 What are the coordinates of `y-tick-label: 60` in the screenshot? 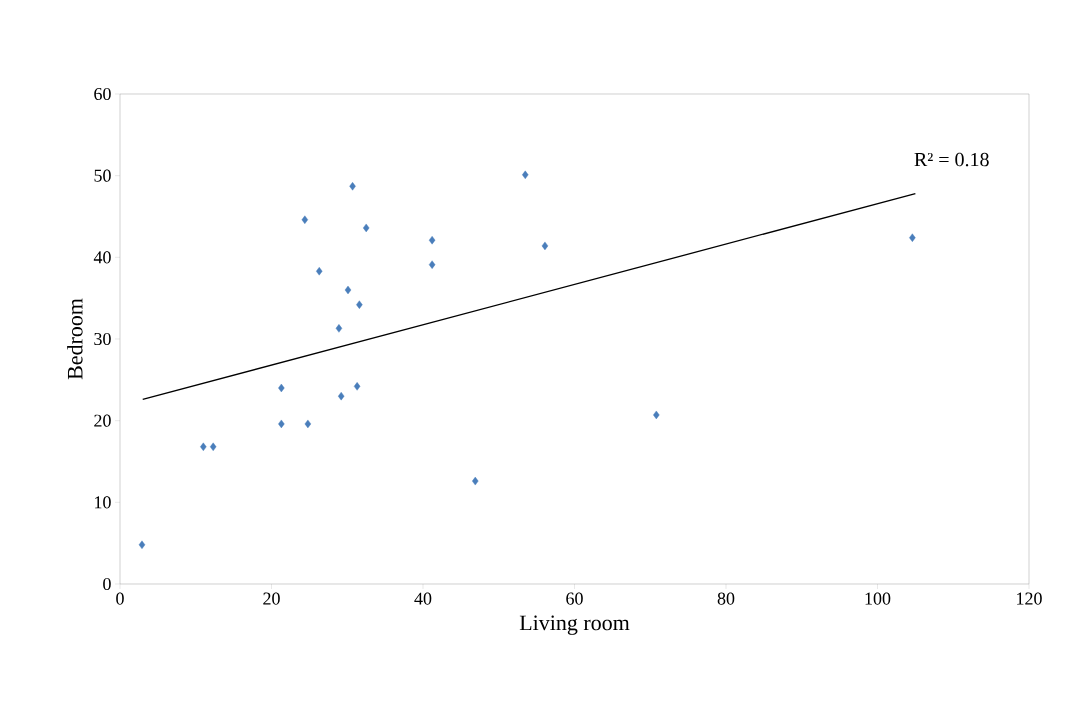 It's located at (102, 94).